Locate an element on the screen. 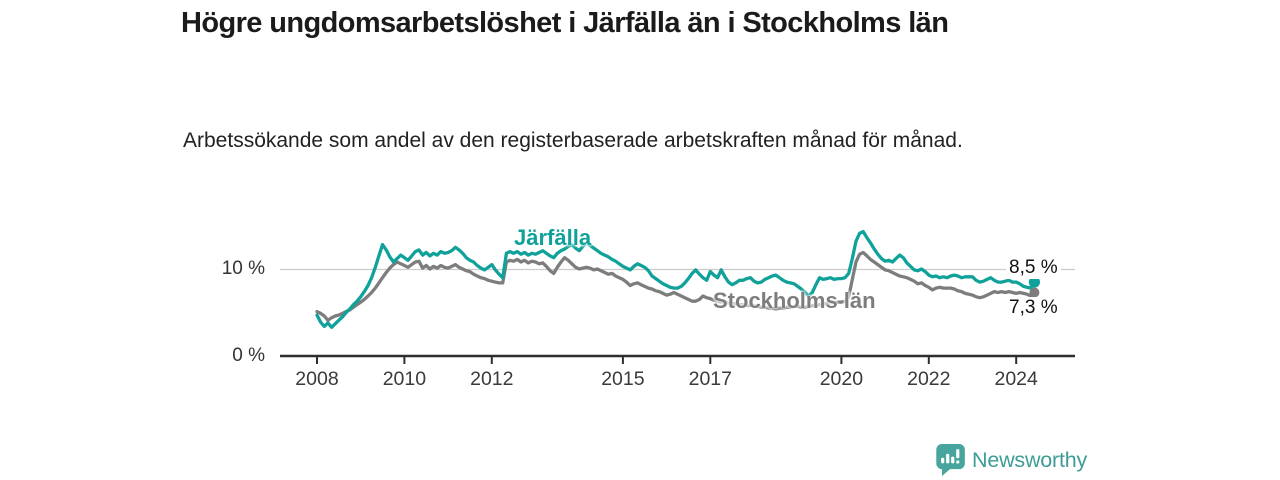 This screenshot has height=480, width=1280. end-value-label-jarfalla: 8,5 % is located at coordinates (1033, 268).